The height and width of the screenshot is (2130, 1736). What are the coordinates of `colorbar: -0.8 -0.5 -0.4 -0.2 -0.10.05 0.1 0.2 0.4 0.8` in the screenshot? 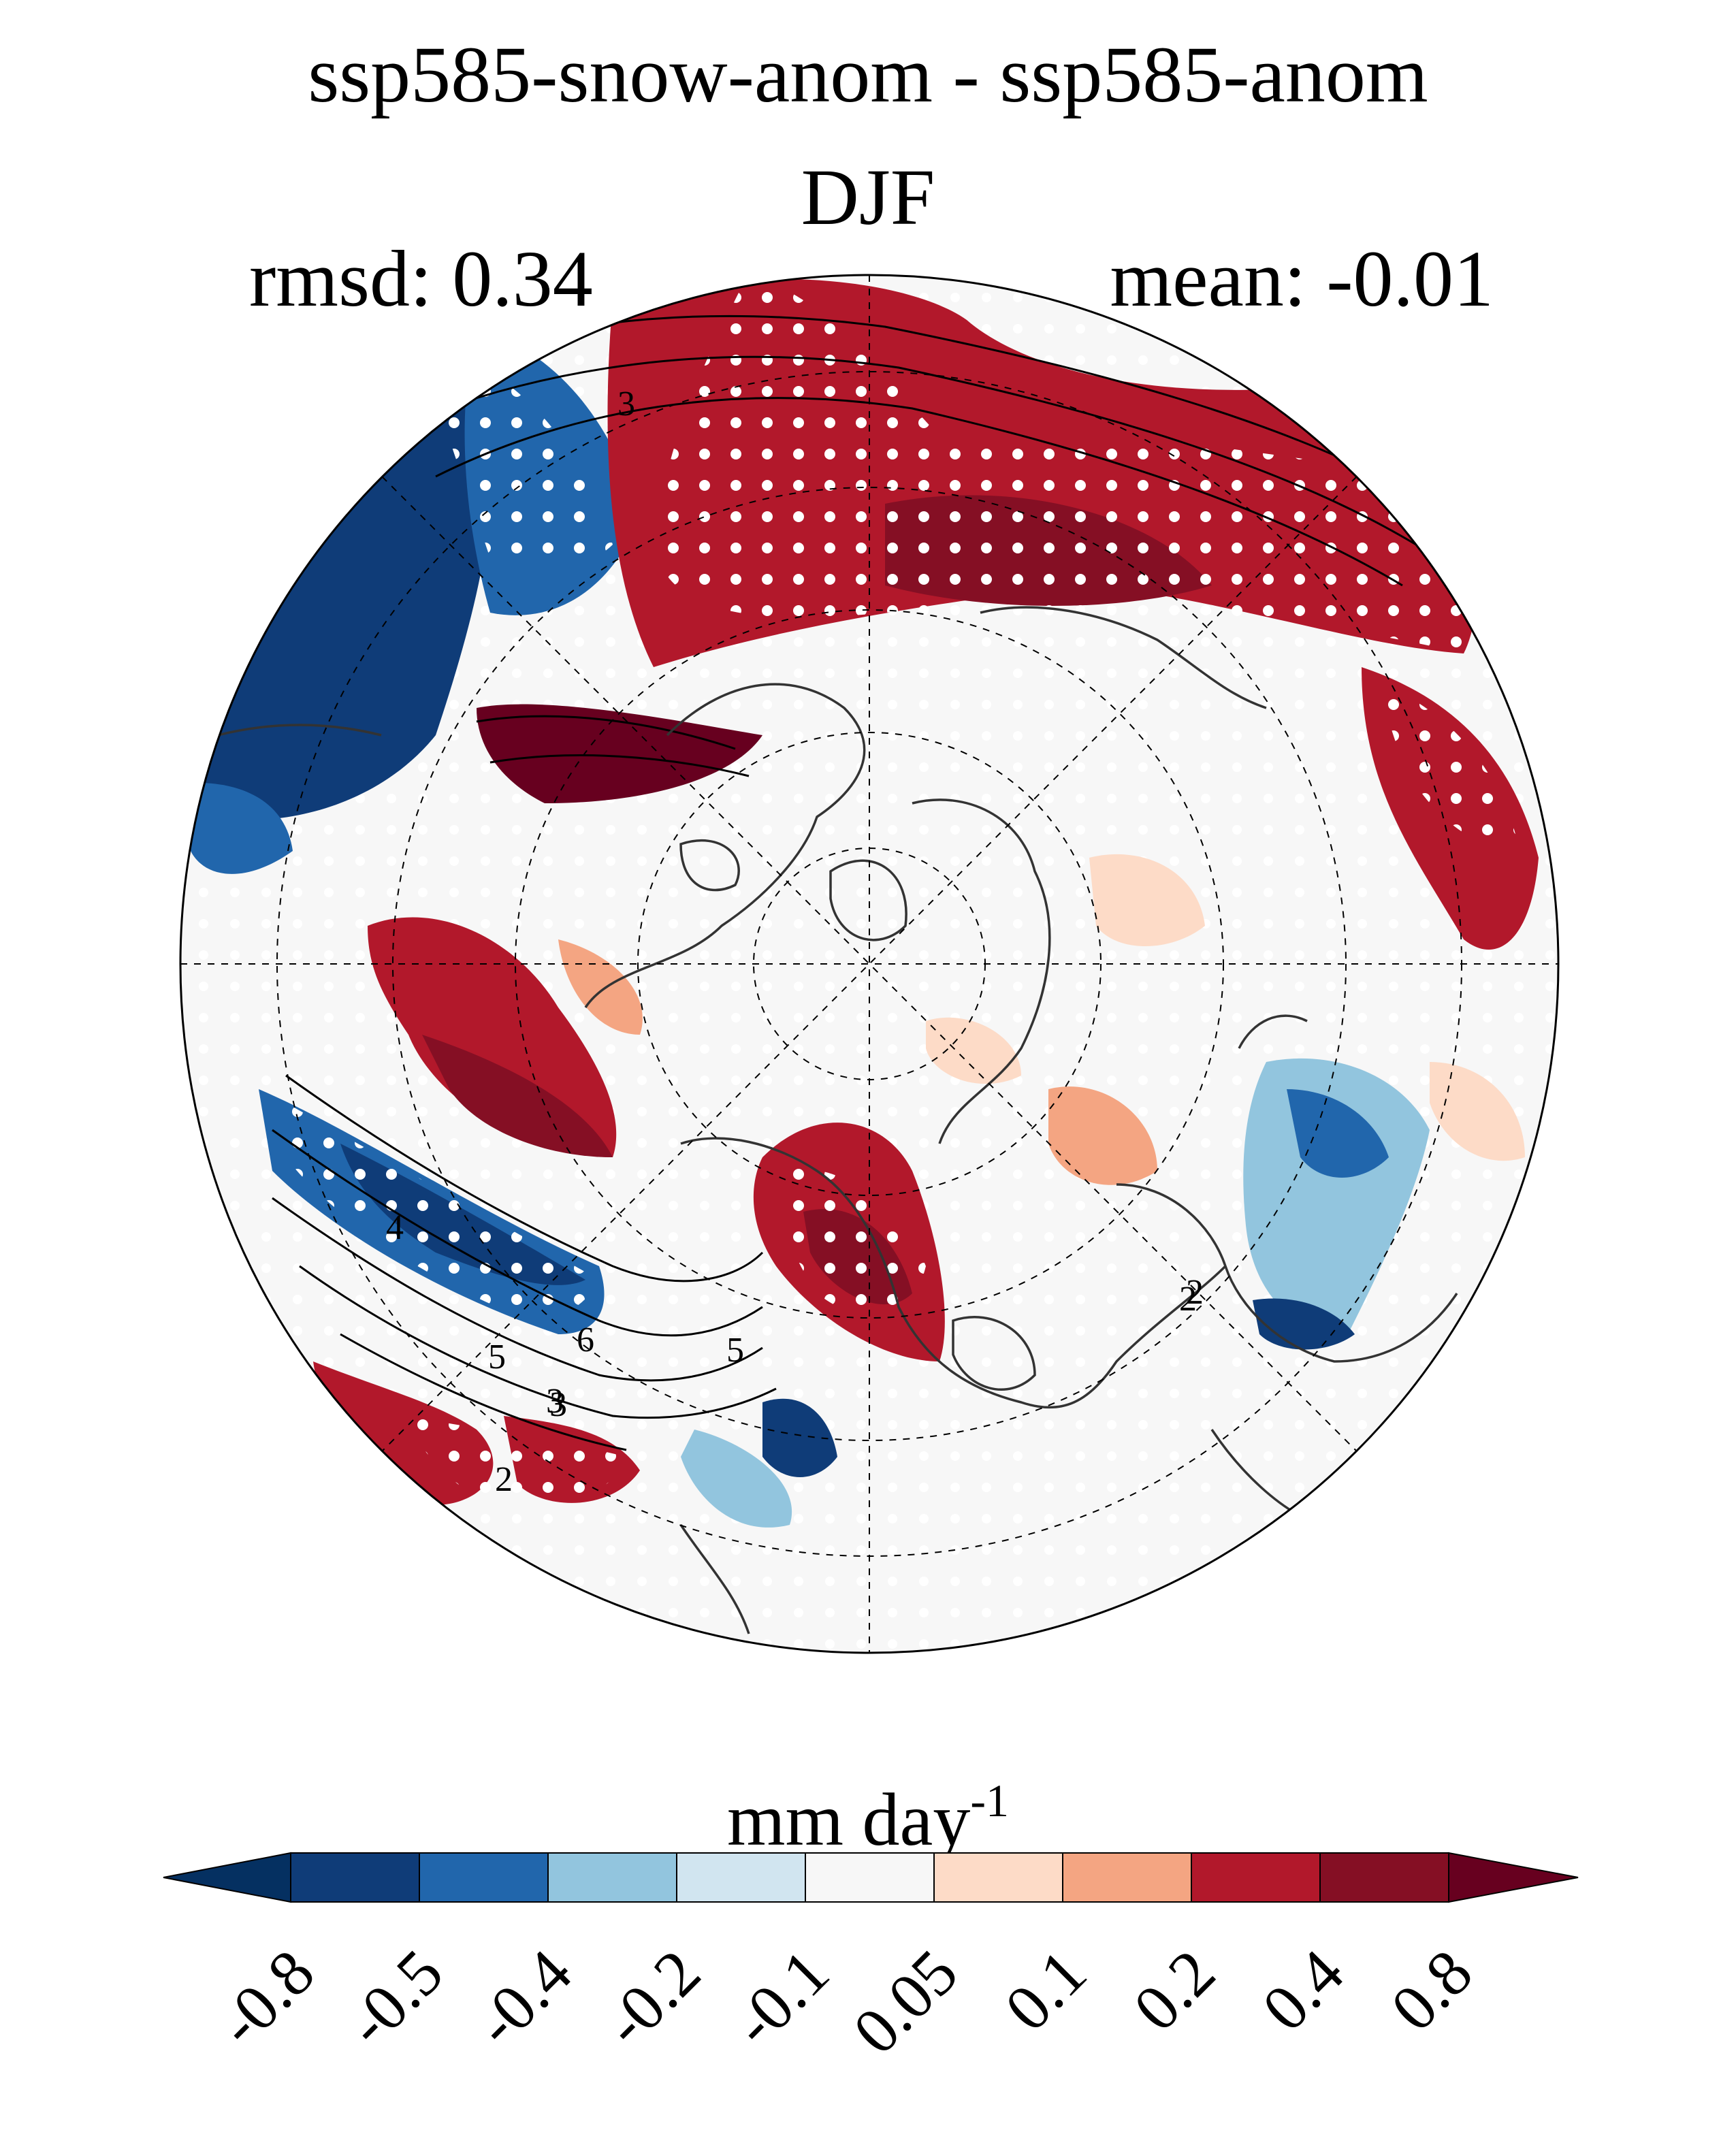 It's located at (871, 1960).